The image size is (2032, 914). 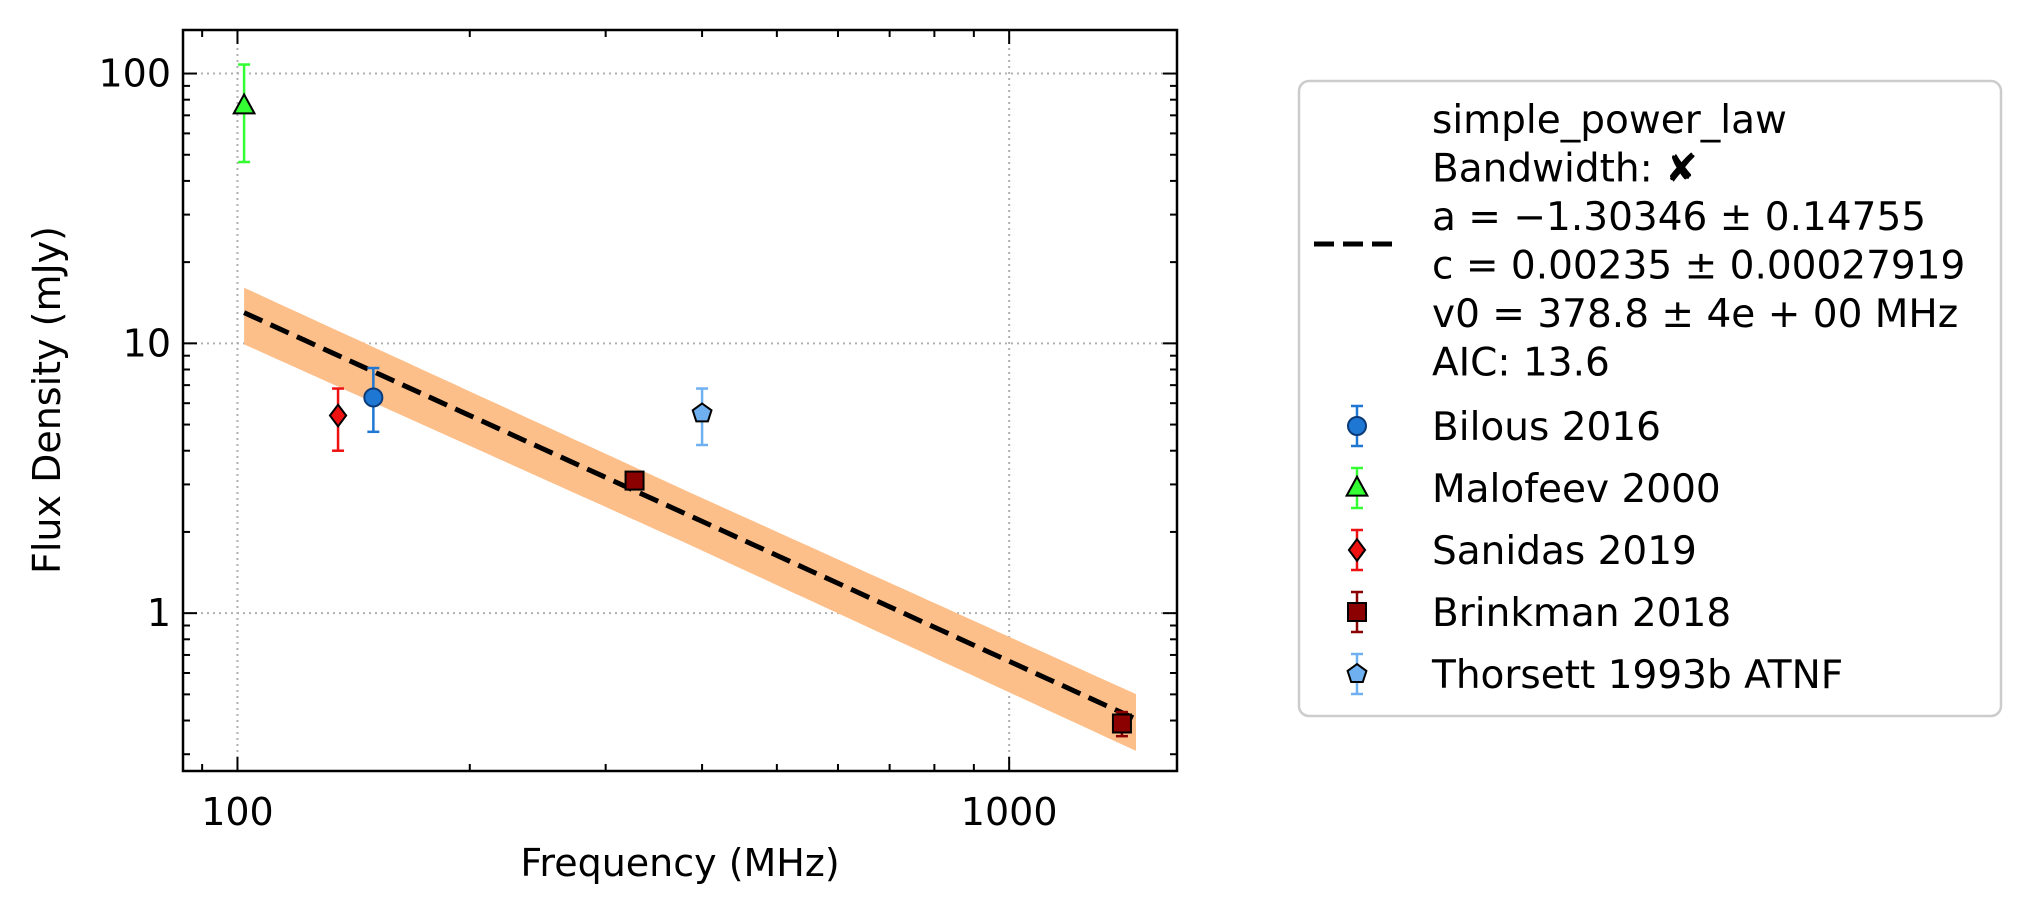 I want to click on legend-label-brinkman-2018: Brinkman 2018, so click(x=1581, y=613).